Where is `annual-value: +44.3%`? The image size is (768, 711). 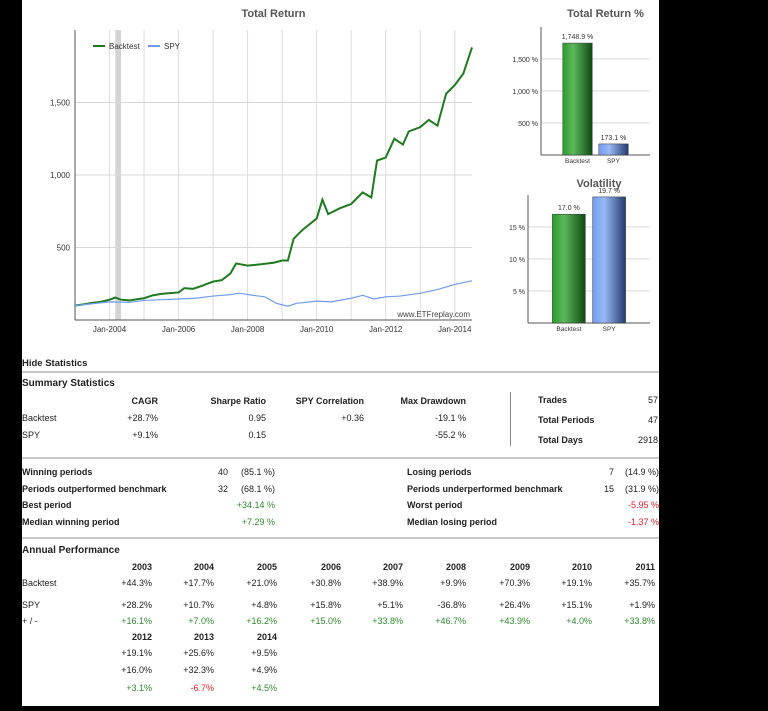 annual-value: +44.3% is located at coordinates (136, 583).